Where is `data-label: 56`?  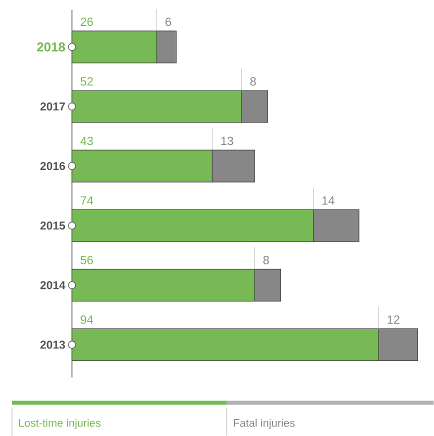 data-label: 56 is located at coordinates (87, 260).